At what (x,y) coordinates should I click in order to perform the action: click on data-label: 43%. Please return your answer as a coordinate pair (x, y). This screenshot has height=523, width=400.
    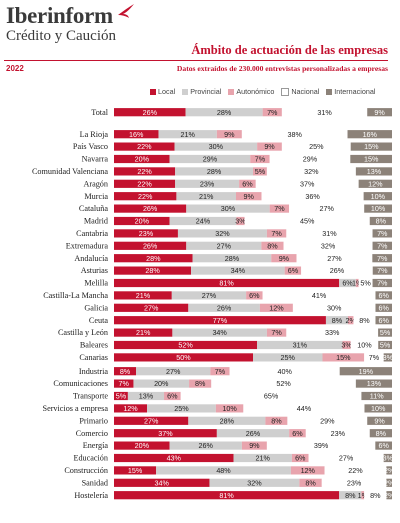
    Looking at the image, I should click on (174, 458).